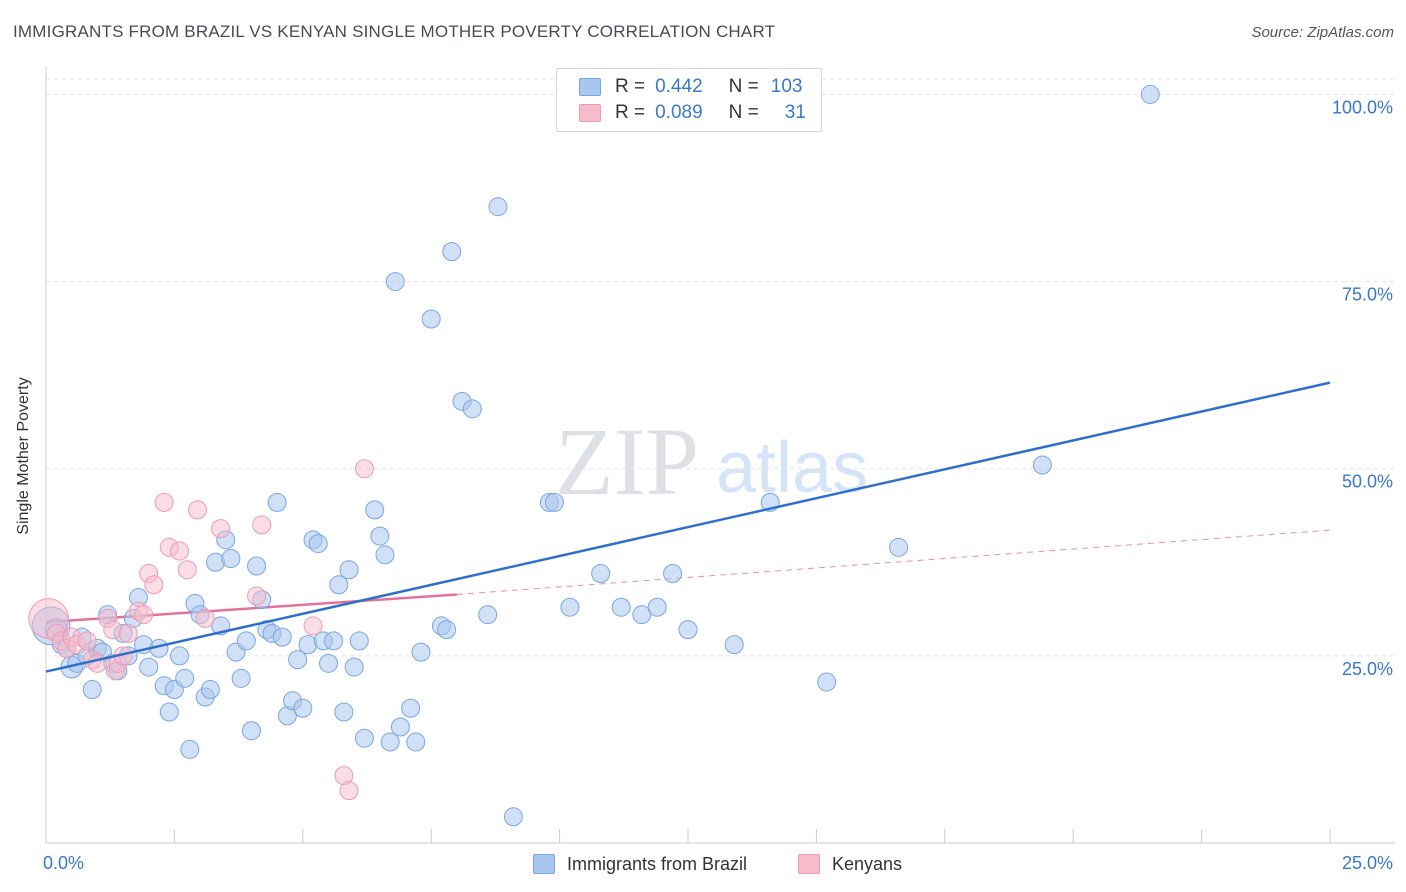  I want to click on y-tick-label: 100.0%, so click(1362, 107).